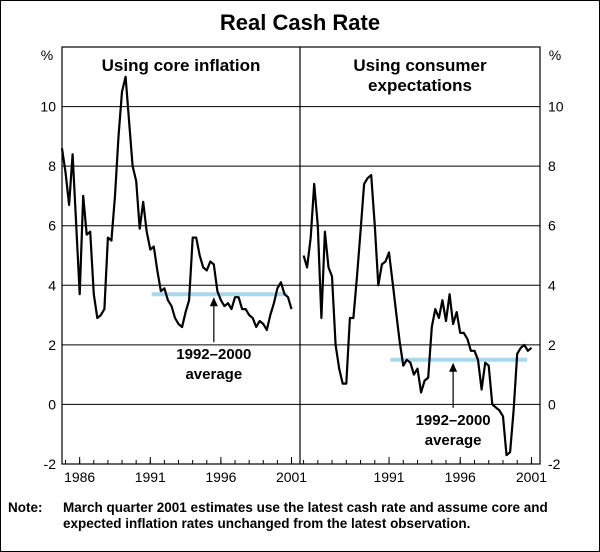 This screenshot has width=600, height=552. I want to click on panel-title-2: Using consumer, so click(420, 65).